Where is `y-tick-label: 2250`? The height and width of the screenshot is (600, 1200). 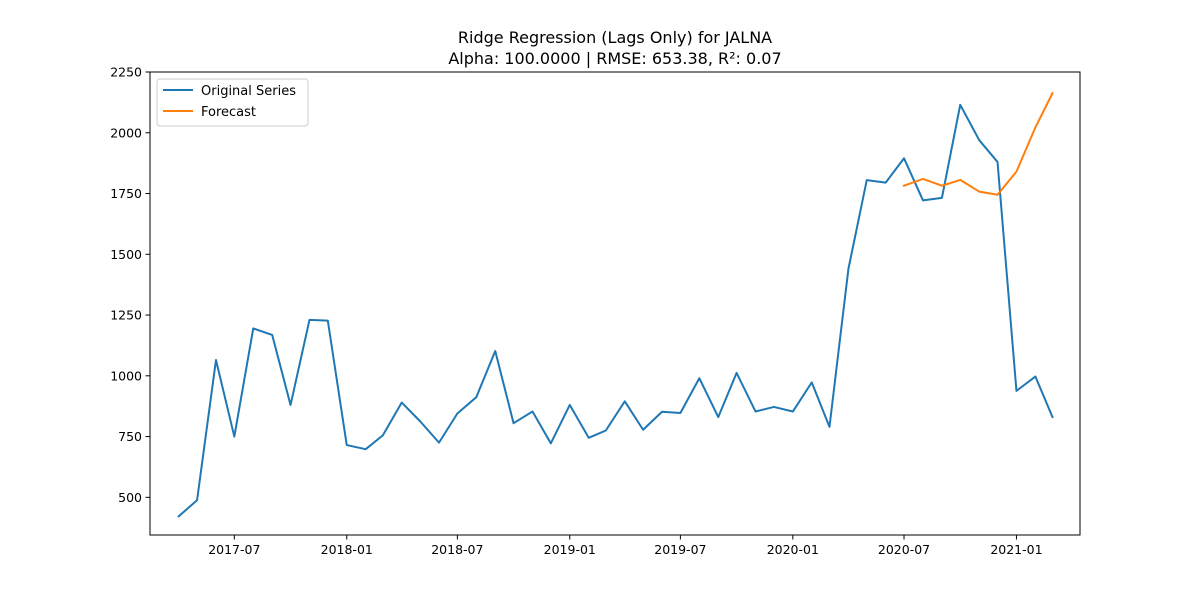 y-tick-label: 2250 is located at coordinates (126, 72).